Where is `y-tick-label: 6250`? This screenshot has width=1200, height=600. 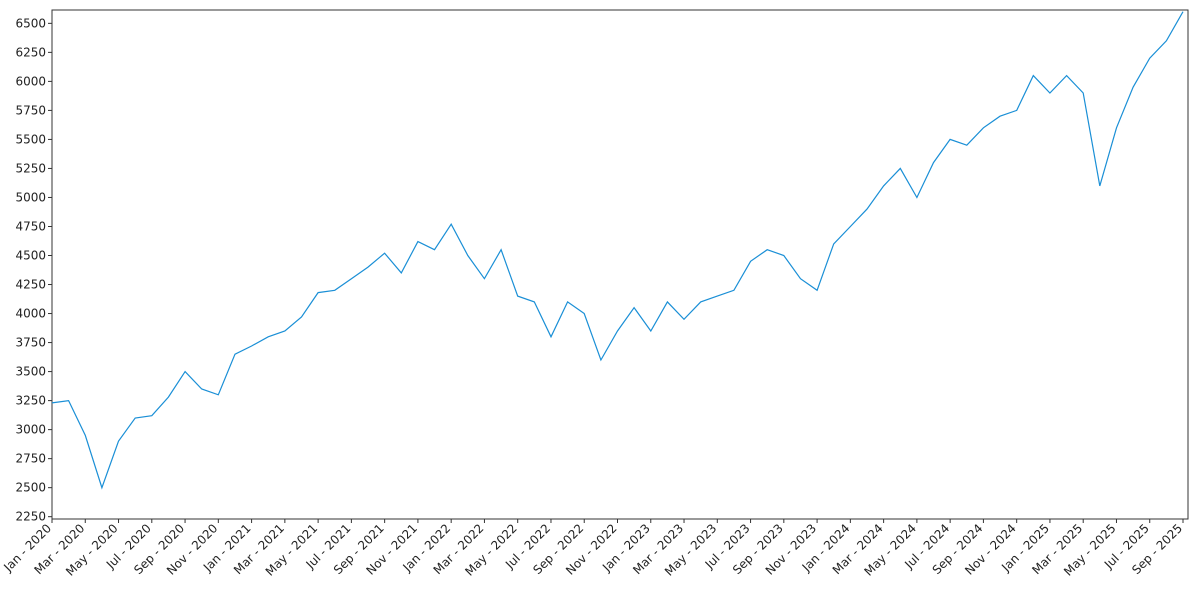
y-tick-label: 6250 is located at coordinates (30, 52).